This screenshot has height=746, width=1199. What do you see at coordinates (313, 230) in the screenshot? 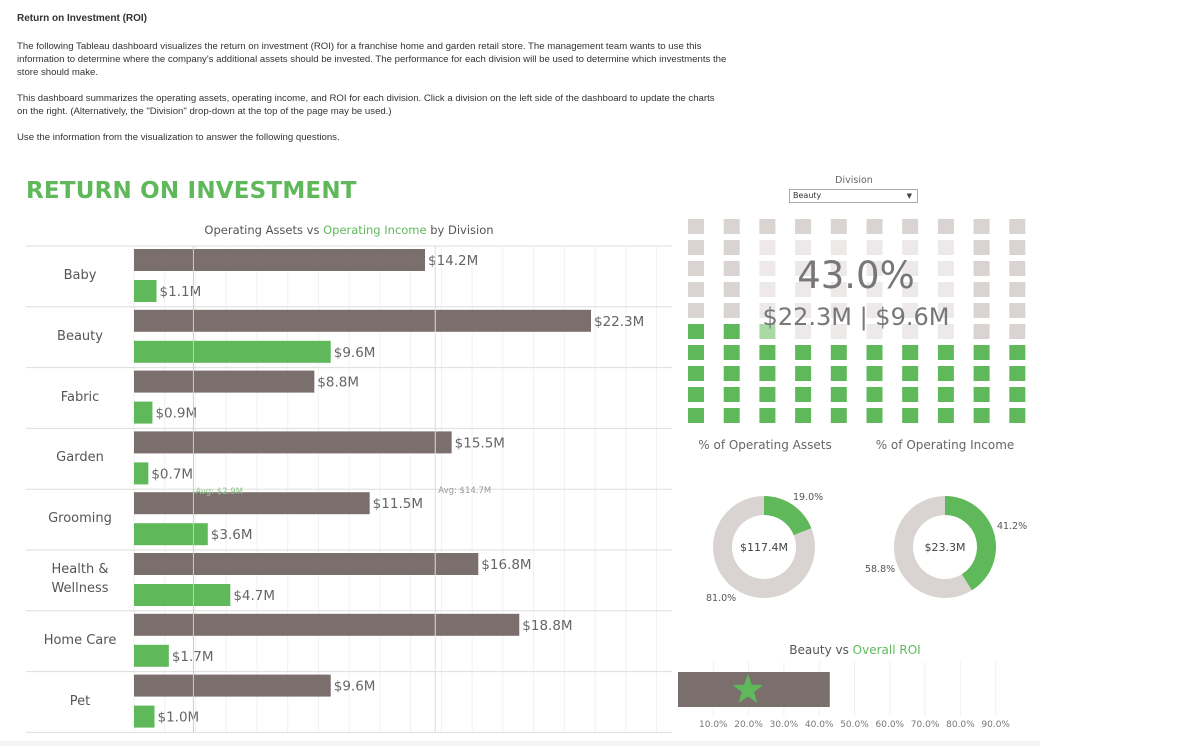
I see `title-vs: vs` at bounding box center [313, 230].